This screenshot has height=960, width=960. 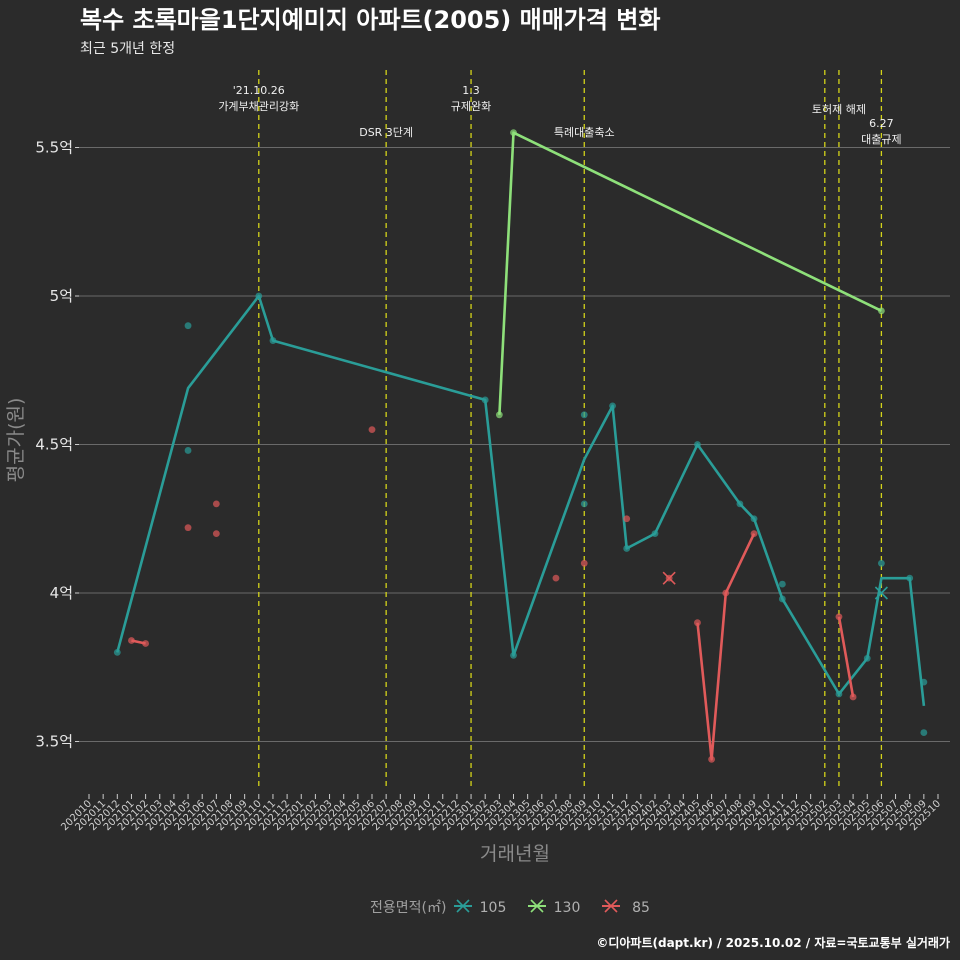 I want to click on x-axis-label: 거래년월, so click(x=515, y=854).